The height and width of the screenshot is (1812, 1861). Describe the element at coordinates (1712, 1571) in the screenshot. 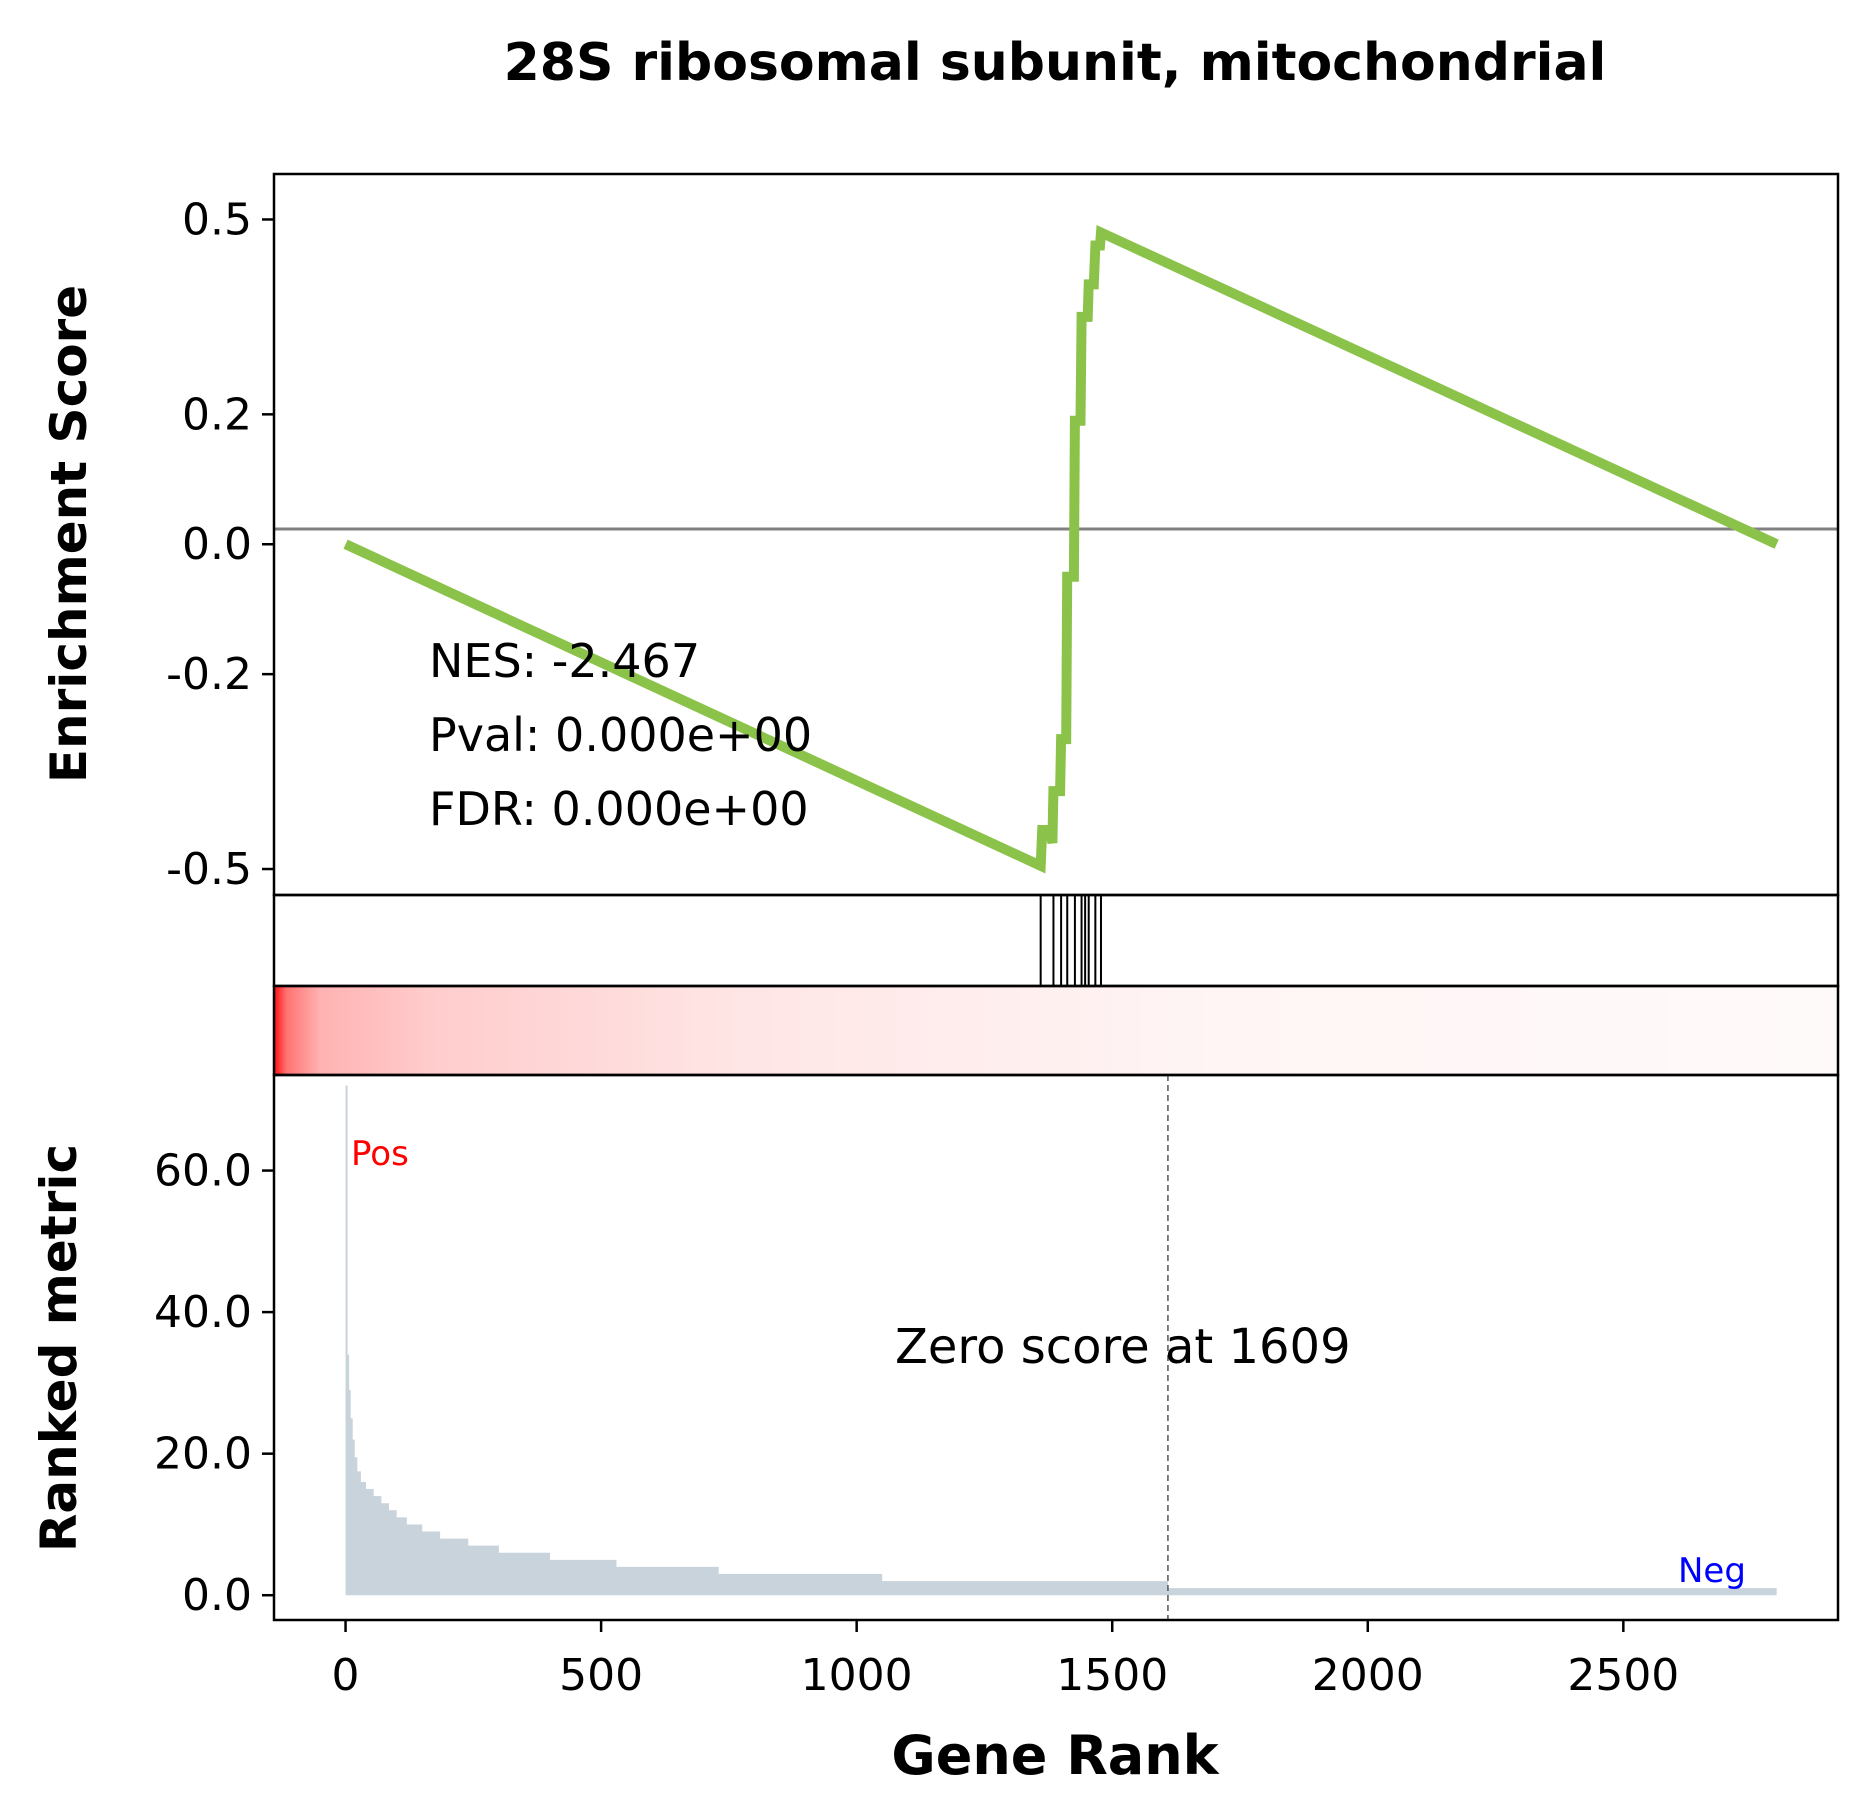

I see `neg-label: Neg` at that location.